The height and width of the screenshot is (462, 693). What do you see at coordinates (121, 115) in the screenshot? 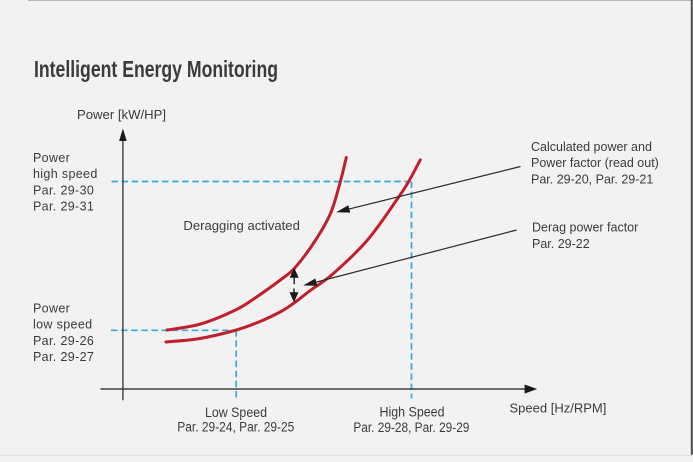
I see `svg-text: Power [kW/HP]` at bounding box center [121, 115].